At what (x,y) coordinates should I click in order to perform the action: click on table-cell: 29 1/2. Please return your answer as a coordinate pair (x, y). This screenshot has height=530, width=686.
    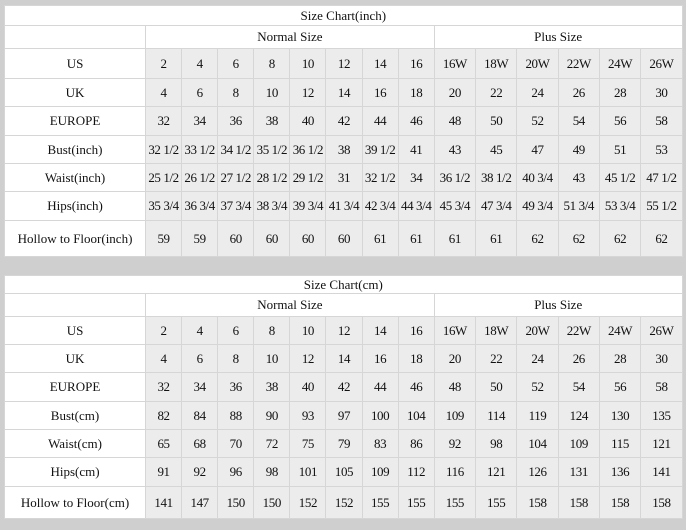
    Looking at the image, I should click on (308, 177).